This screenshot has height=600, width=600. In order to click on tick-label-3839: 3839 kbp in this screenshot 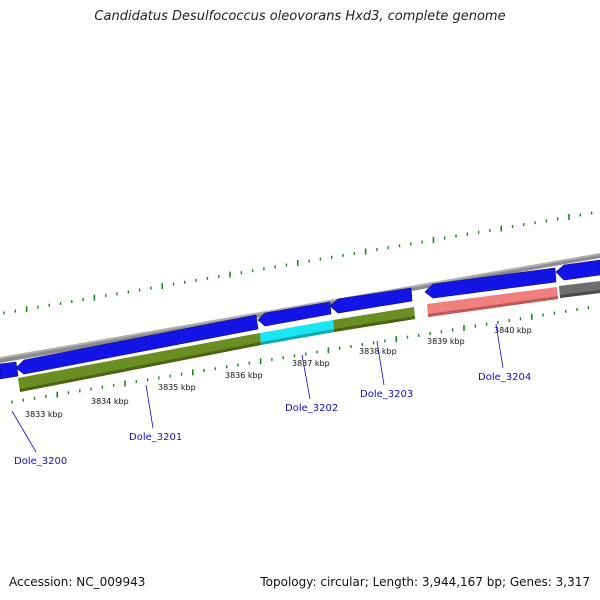, I will do `click(446, 341)`.